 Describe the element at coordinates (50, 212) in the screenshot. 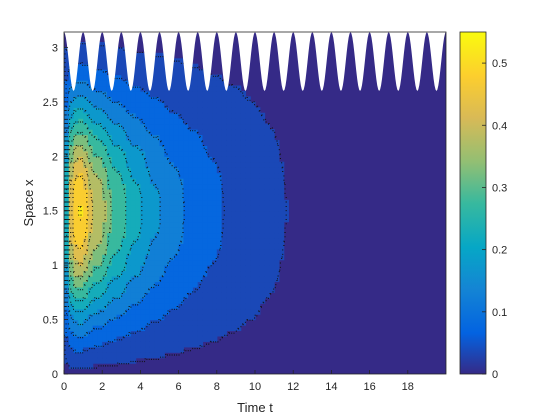

I see `y-tick-label: 1.5` at that location.